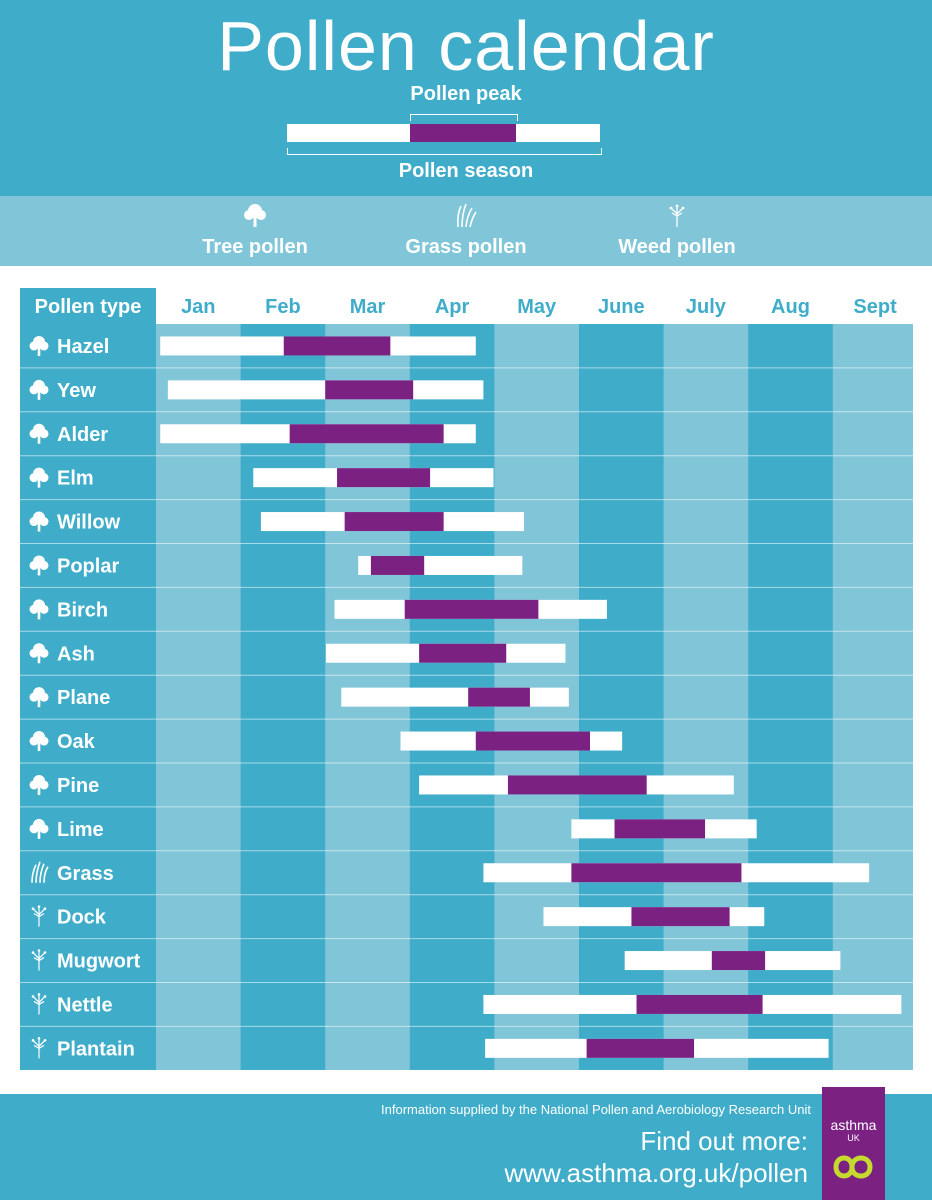 The image size is (932, 1200). What do you see at coordinates (88, 307) in the screenshot?
I see `row-header-label: Pollen type` at bounding box center [88, 307].